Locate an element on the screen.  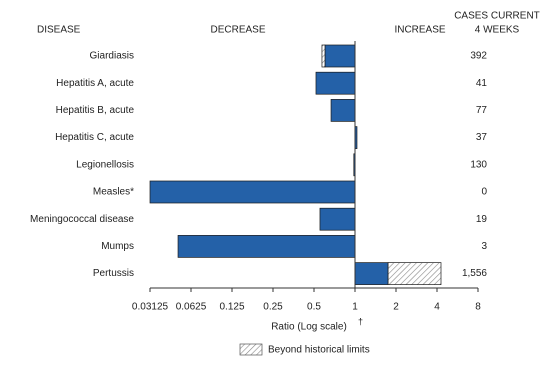
cases-value: 1,556 is located at coordinates (474, 273).